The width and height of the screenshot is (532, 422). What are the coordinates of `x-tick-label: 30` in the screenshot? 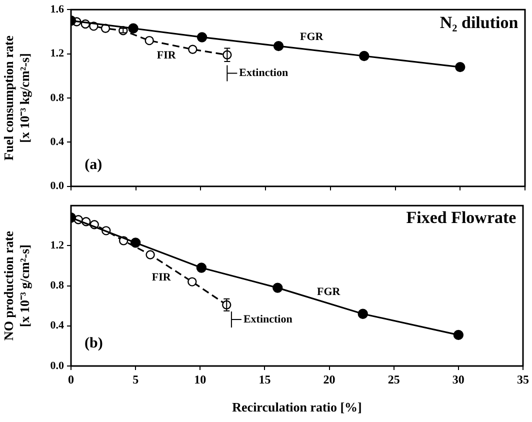 It's located at (458, 379).